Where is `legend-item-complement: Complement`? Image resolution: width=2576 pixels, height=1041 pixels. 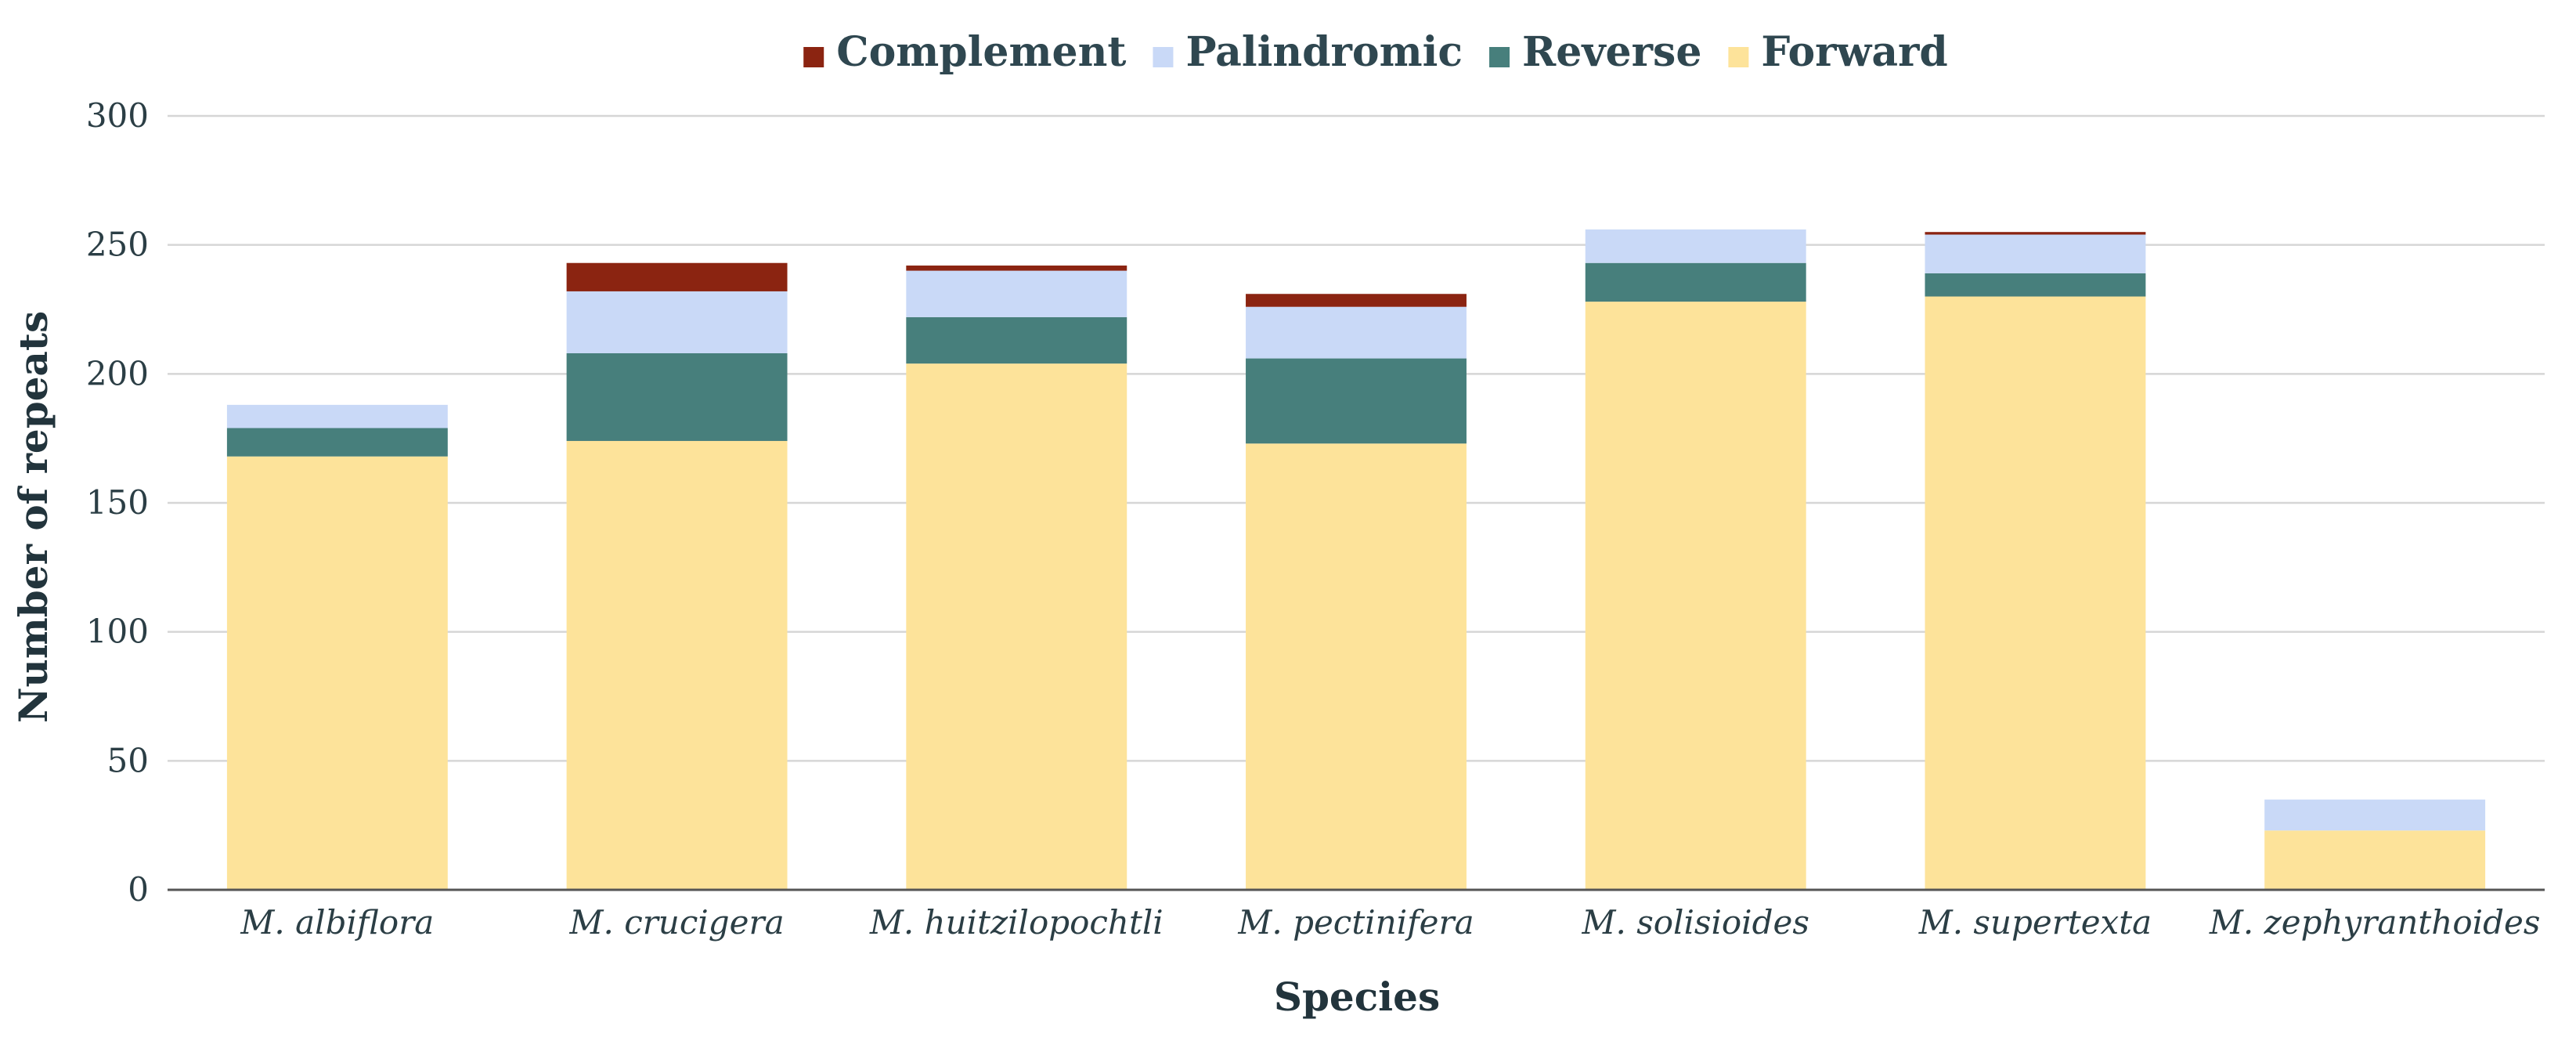 legend-item-complement: Complement is located at coordinates (964, 52).